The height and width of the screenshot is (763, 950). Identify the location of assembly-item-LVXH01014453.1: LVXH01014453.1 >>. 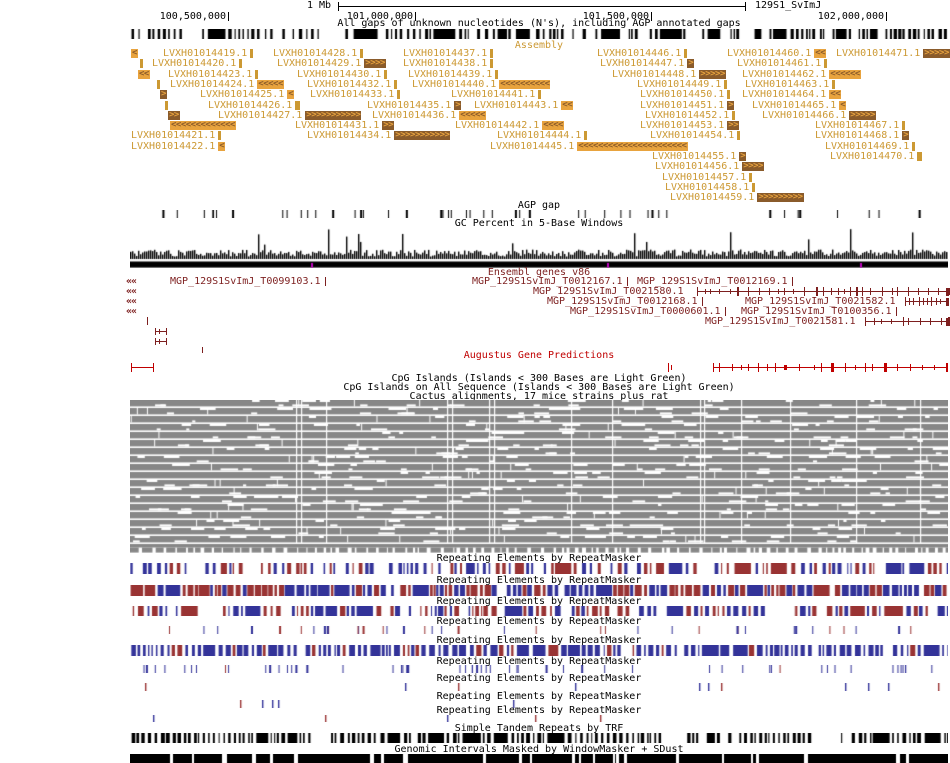
(690, 126).